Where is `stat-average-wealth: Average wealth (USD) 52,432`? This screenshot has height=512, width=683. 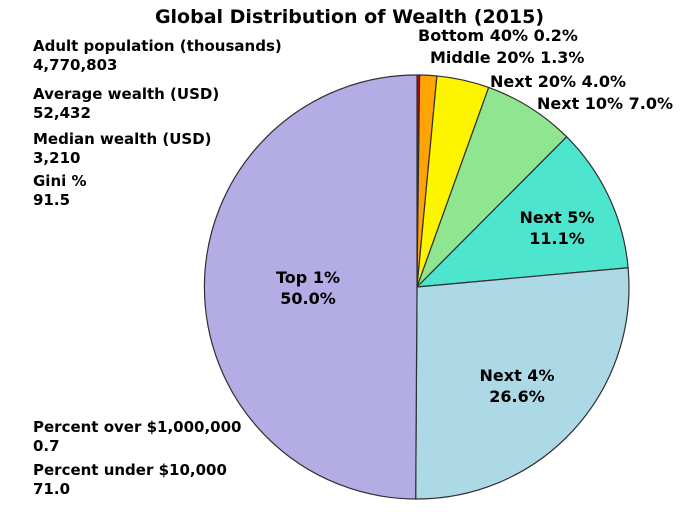
stat-average-wealth: Average wealth (USD) 52,432 is located at coordinates (126, 104).